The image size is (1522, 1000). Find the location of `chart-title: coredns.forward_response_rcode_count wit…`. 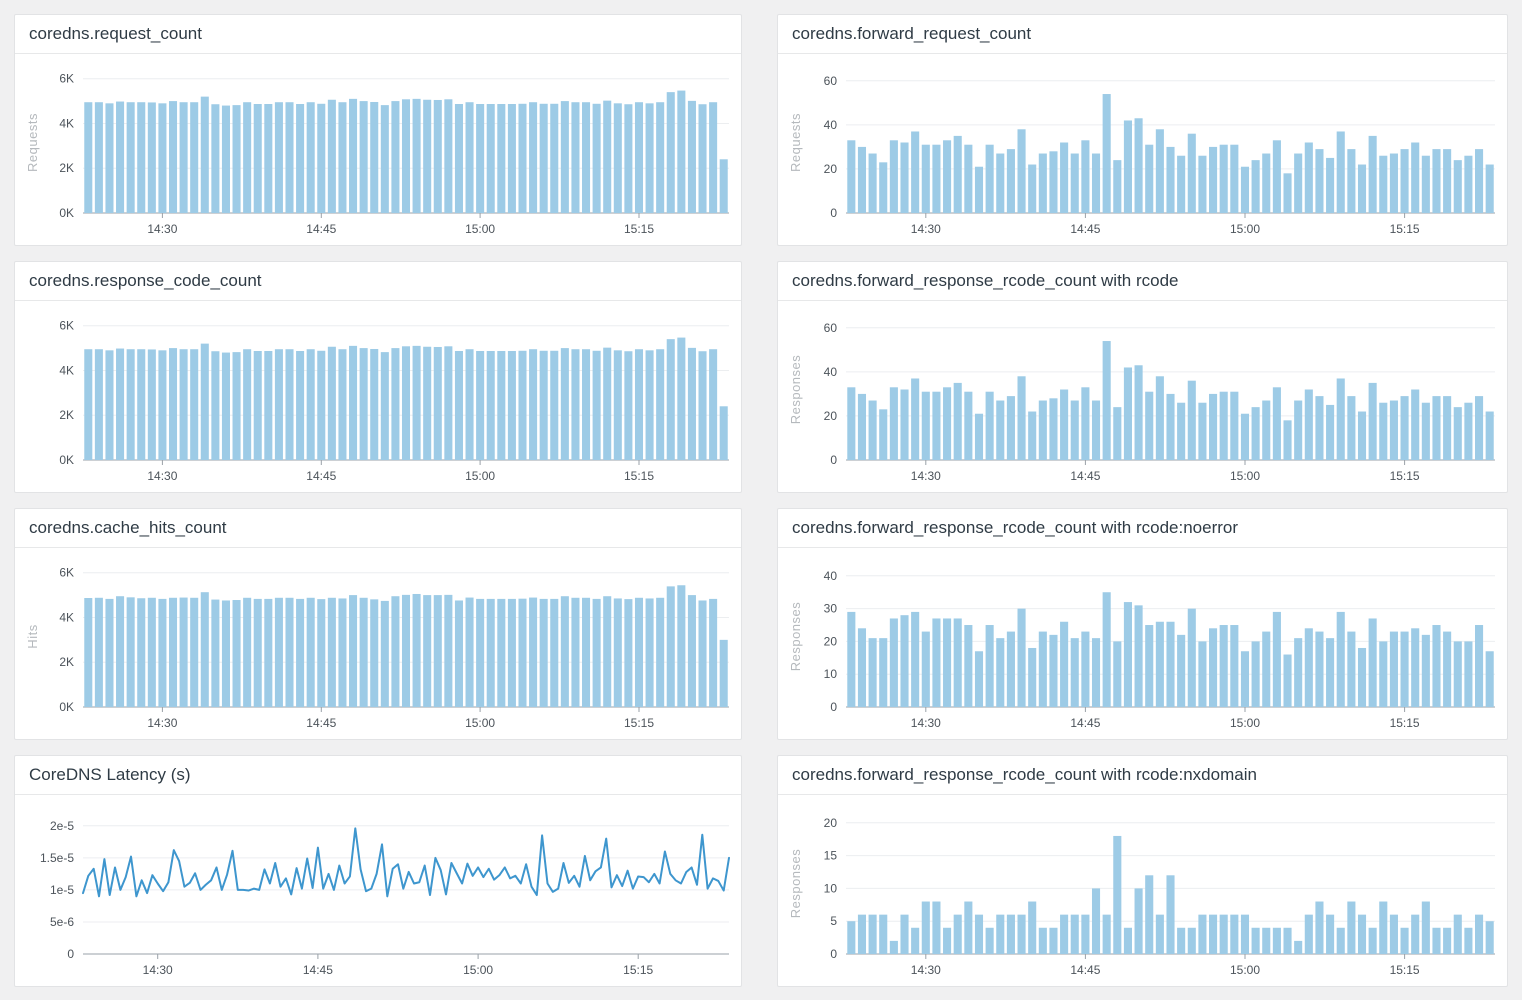

chart-title: coredns.forward_response_rcode_count wit… is located at coordinates (1142, 528).